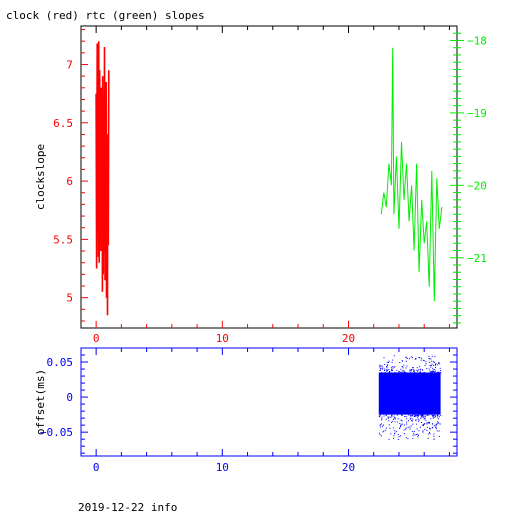 The image size is (512, 512). Describe the element at coordinates (60, 362) in the screenshot. I see `y-tick-label: 0.05` at that location.